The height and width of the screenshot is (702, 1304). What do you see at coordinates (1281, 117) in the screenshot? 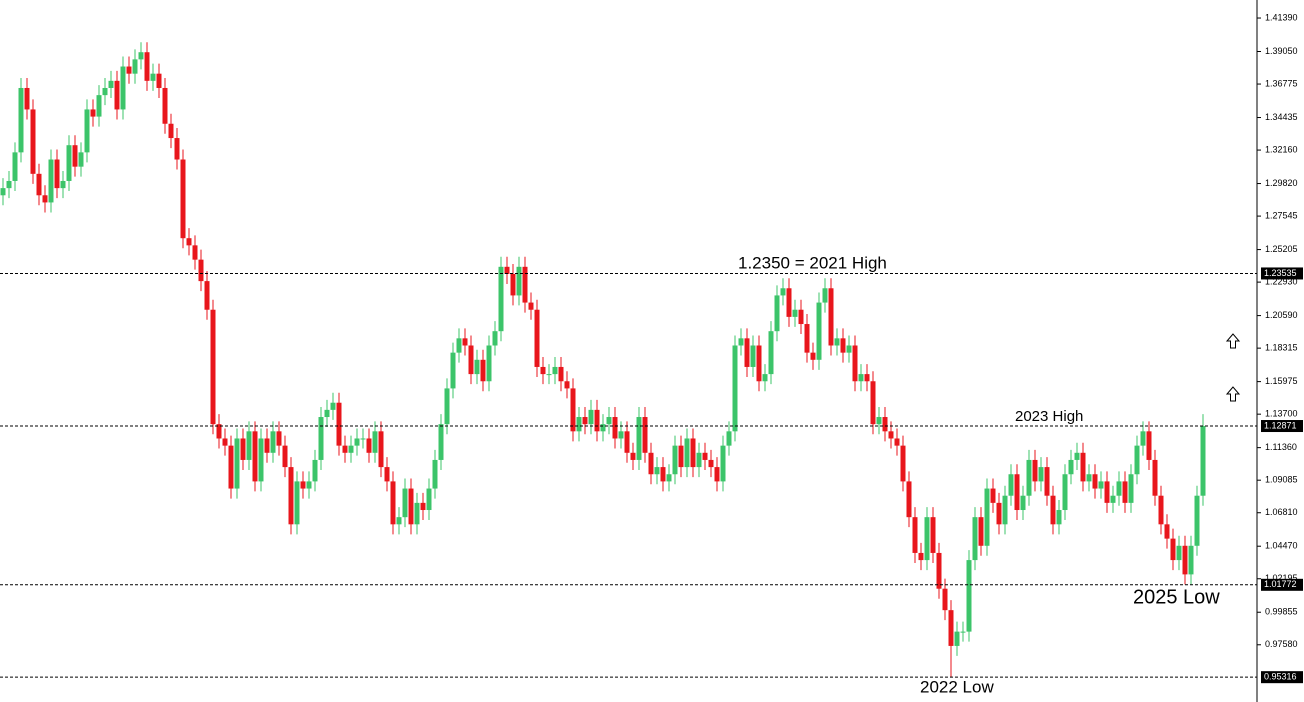
I see `y-tick-label: 1.34435` at bounding box center [1281, 117].